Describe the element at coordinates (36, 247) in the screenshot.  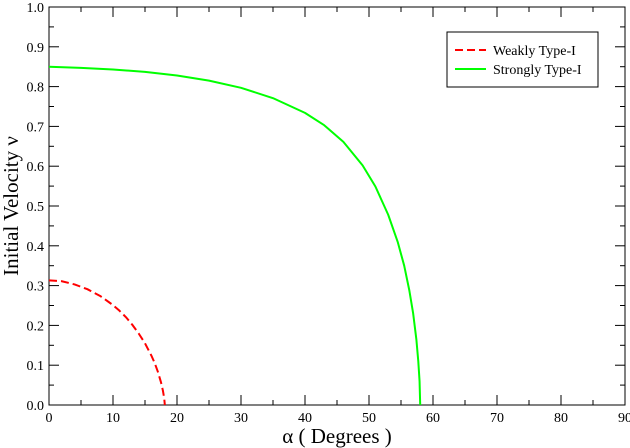
I see `y-tick-label: 0.4` at that location.